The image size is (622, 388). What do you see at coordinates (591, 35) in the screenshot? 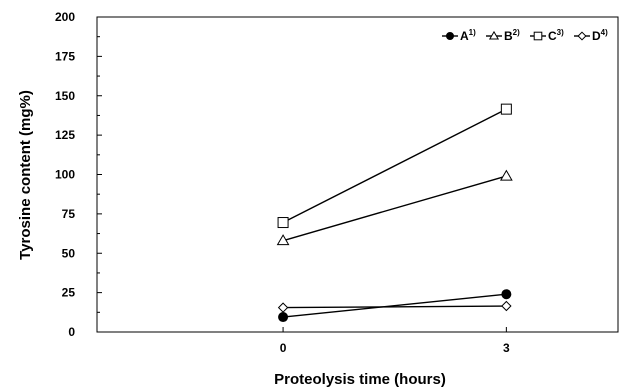
I see `legend-item: D4)` at bounding box center [591, 35].